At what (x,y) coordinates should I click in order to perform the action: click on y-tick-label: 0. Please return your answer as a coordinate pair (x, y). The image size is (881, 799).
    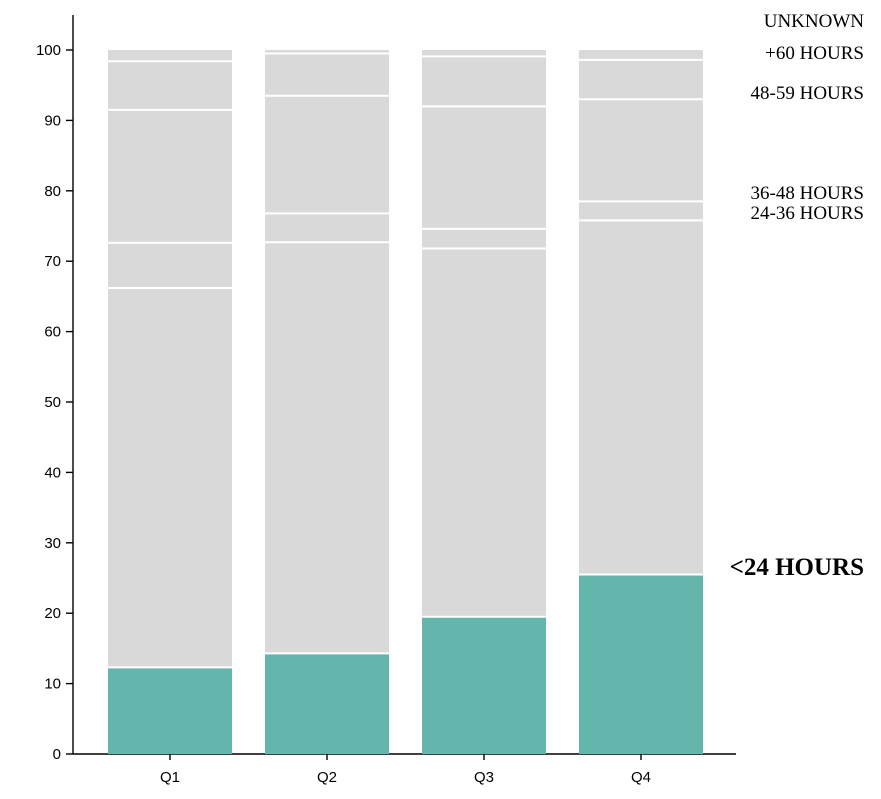
    Looking at the image, I should click on (57, 754).